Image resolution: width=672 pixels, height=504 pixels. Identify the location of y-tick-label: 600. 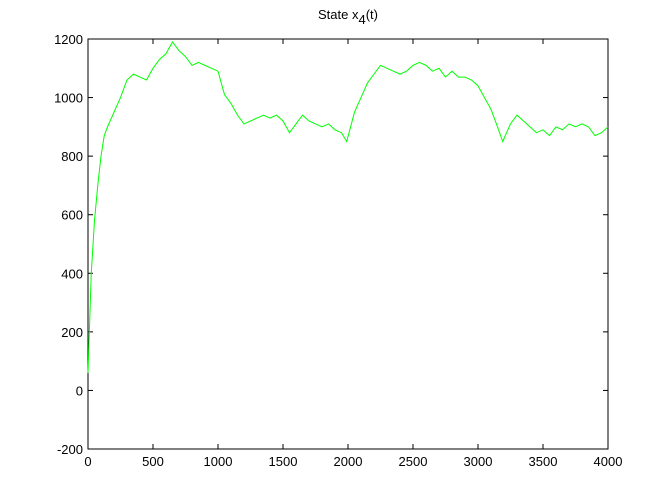
(72, 215).